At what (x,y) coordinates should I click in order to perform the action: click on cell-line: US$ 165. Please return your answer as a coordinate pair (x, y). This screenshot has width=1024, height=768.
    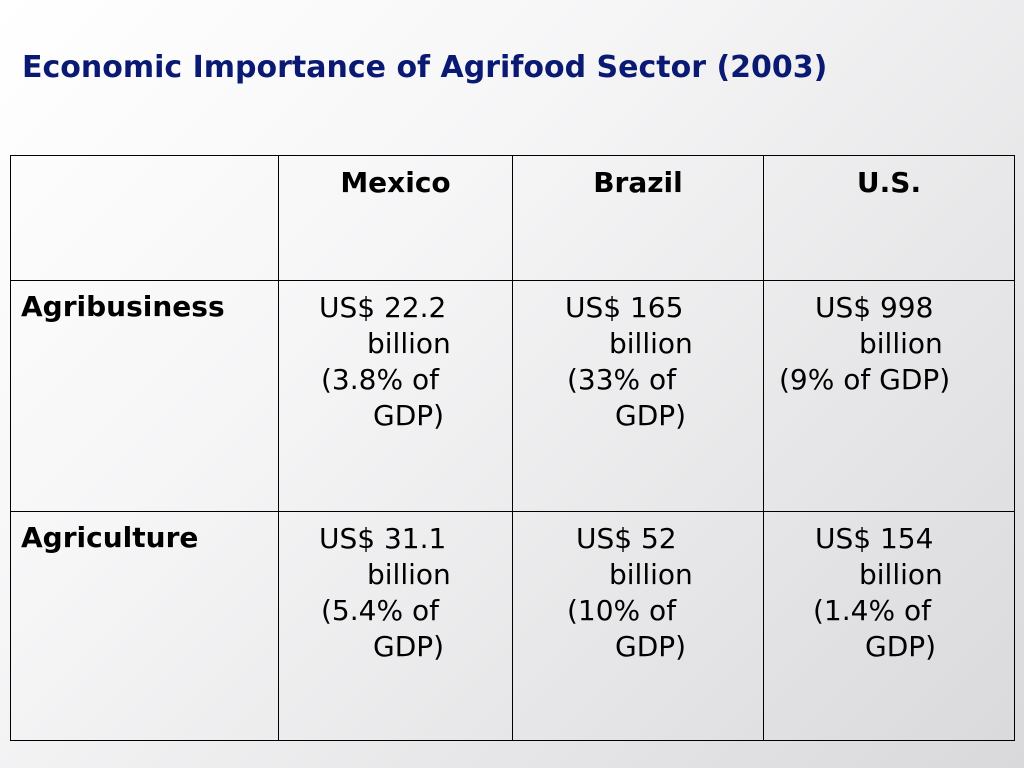
    Looking at the image, I should click on (624, 307).